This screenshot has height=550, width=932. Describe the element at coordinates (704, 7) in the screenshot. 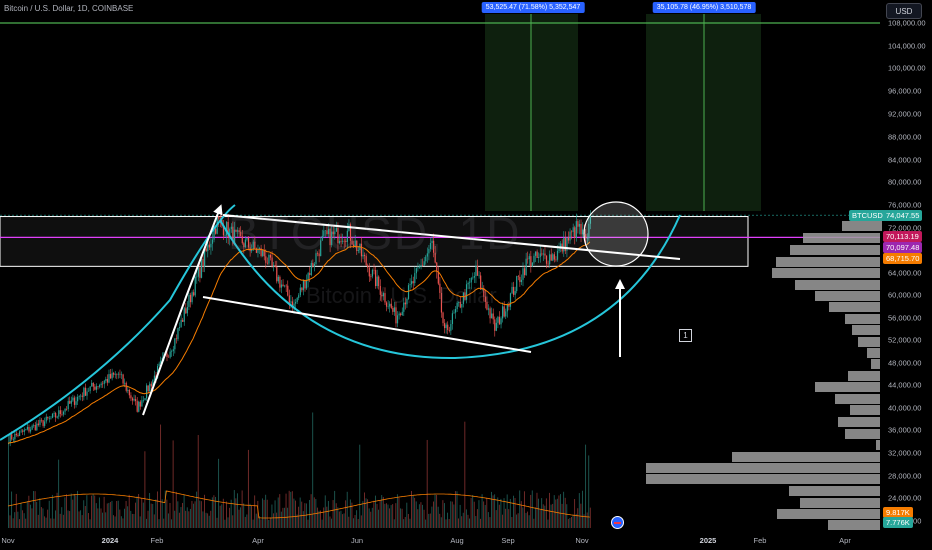

I see `measurement-label-2: 35,105.78 (46.95%) 3,510,578` at that location.